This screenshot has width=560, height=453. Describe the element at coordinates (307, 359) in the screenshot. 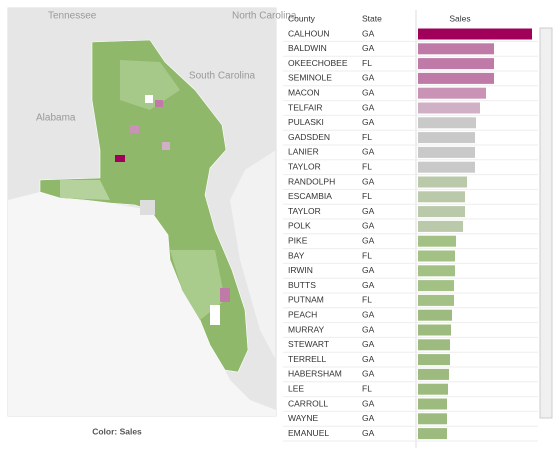

I see `county-label: TERRELL` at that location.